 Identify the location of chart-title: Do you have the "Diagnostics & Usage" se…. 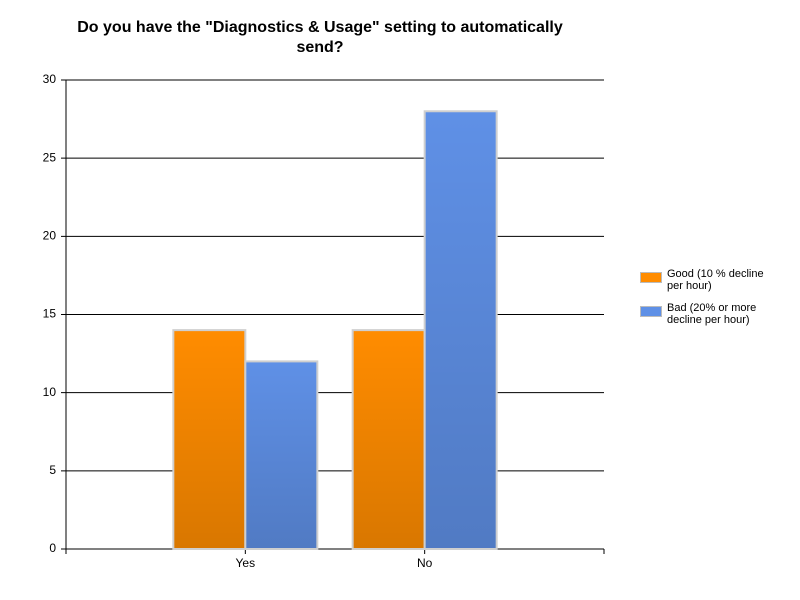
(320, 37).